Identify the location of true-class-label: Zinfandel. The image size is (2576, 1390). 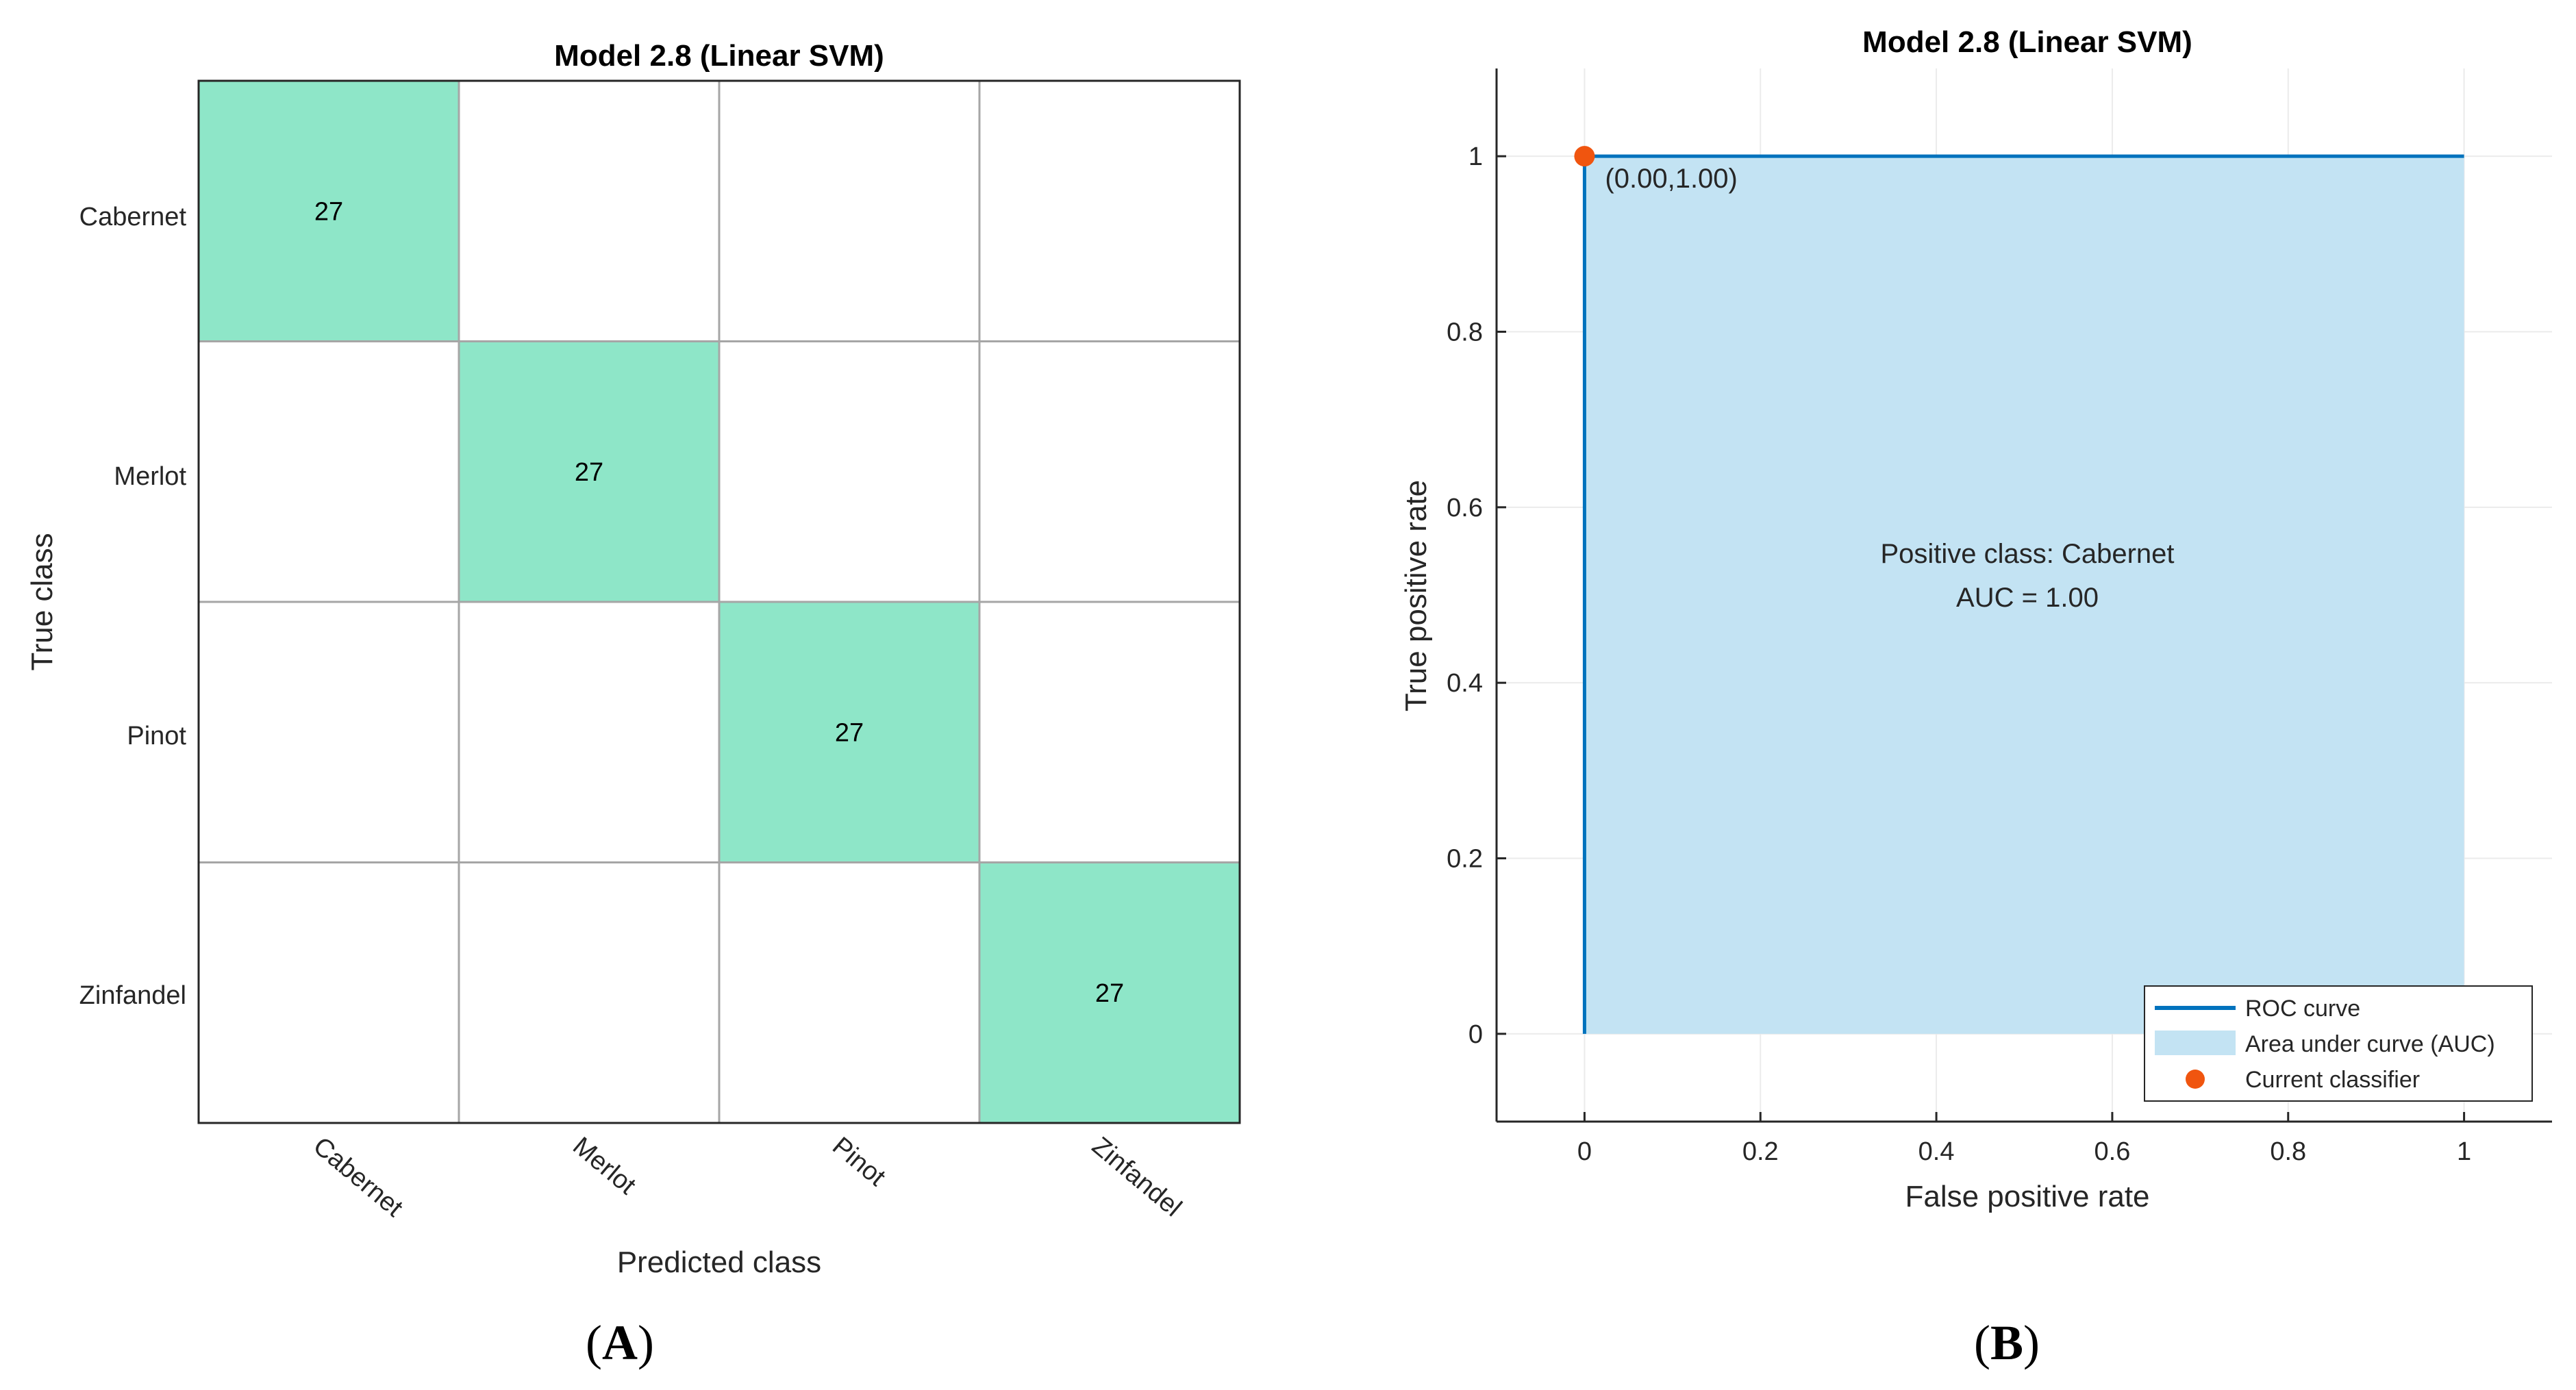
(132, 995).